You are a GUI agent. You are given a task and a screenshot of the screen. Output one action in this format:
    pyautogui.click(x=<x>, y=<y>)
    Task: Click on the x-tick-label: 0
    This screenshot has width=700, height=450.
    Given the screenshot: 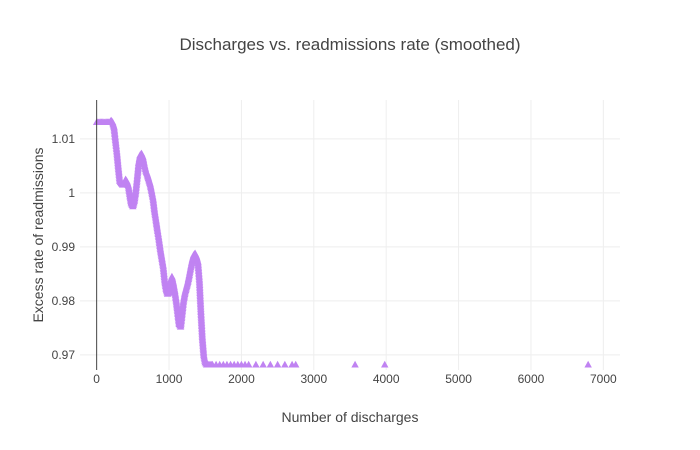 What is the action you would take?
    pyautogui.click(x=96, y=379)
    